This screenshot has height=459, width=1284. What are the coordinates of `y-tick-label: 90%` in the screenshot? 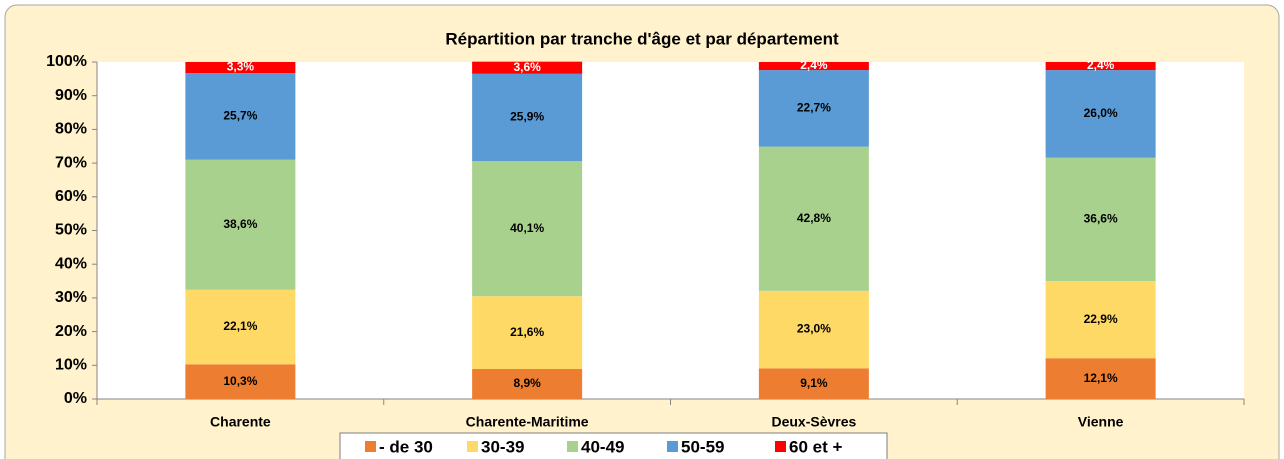 It's located at (71, 95).